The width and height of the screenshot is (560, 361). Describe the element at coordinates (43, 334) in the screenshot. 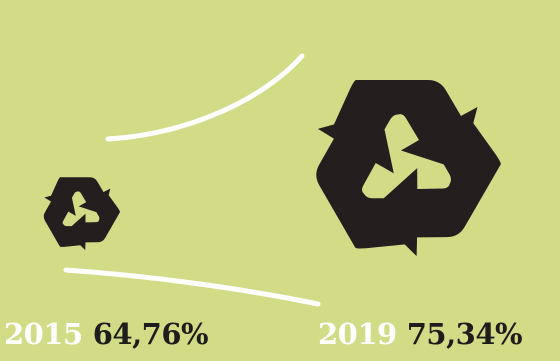

I see `year-label: 2015` at that location.